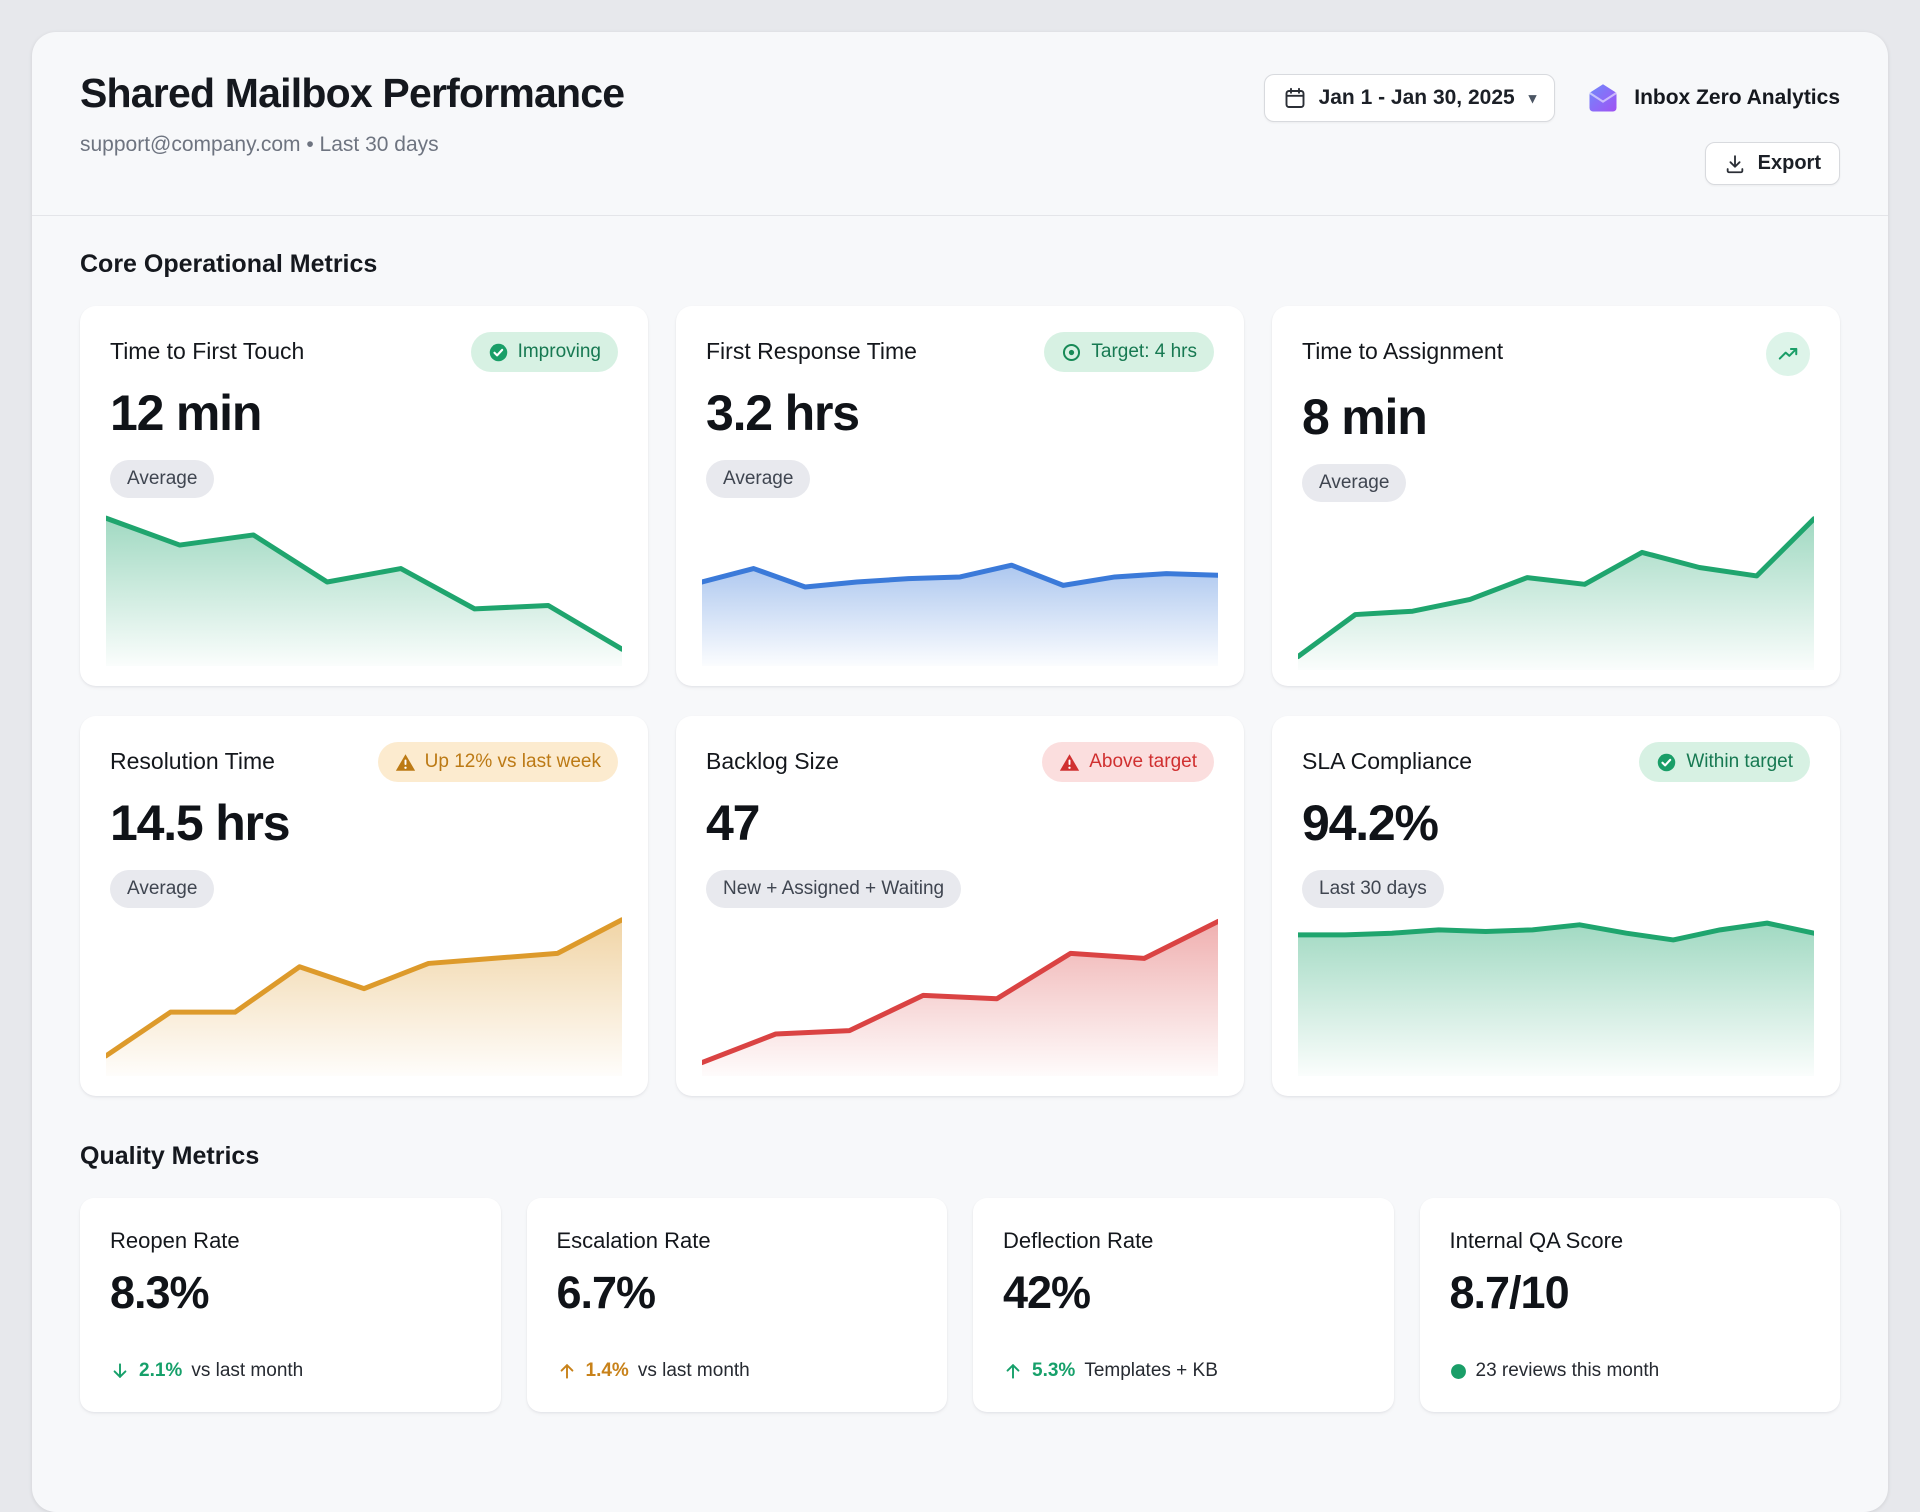 This screenshot has width=1920, height=1512. I want to click on card-deflection-rate: Deflection Rate 42% 5.3% Templates + KB, so click(1183, 1305).